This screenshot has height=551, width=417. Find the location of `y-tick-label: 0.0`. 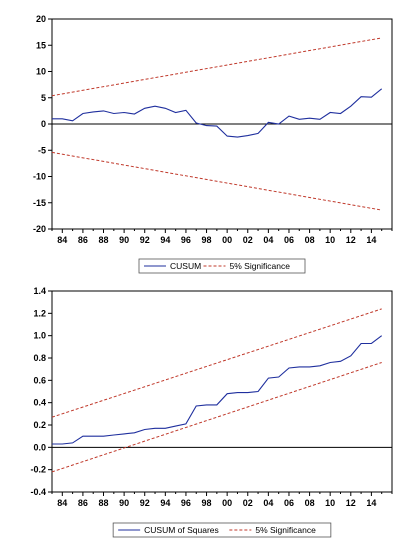

y-tick-label: 0.0 is located at coordinates (39, 447).